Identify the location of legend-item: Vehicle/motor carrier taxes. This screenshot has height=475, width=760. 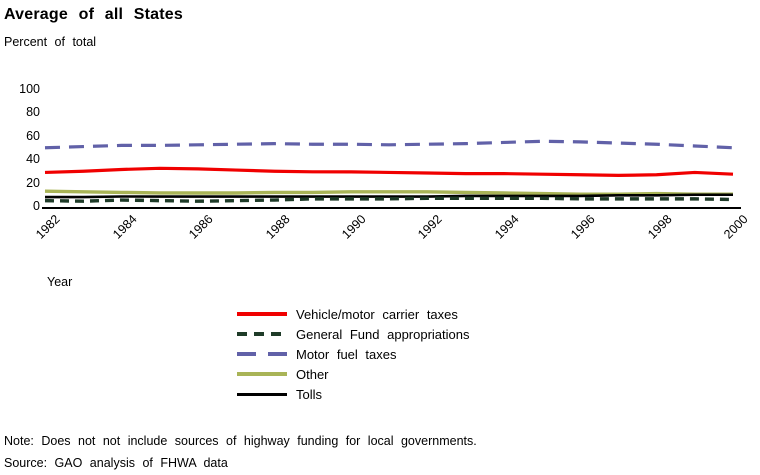
(353, 314).